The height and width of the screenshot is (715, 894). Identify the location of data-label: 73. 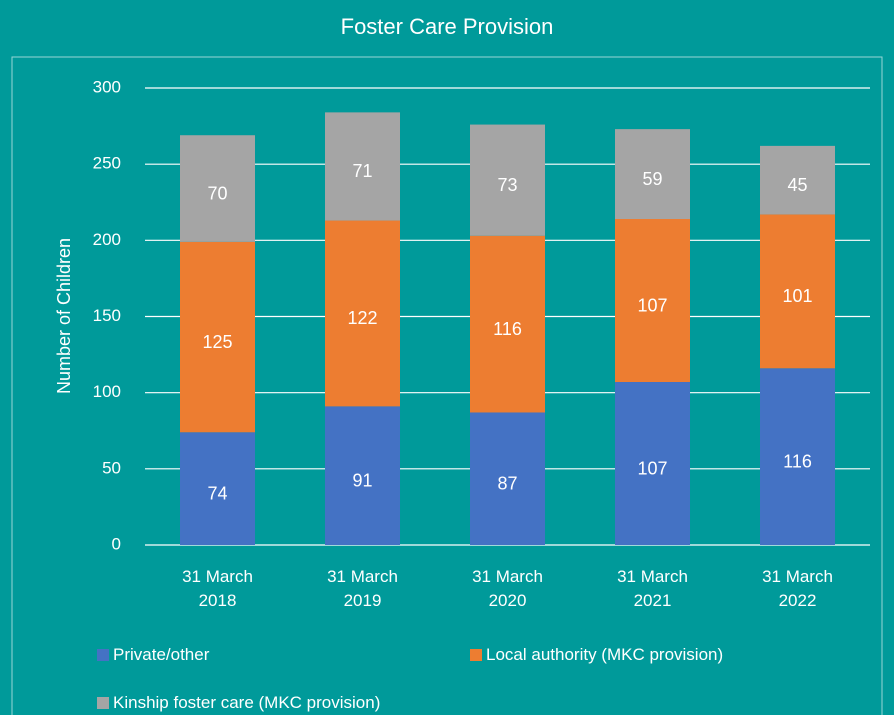
(507, 185).